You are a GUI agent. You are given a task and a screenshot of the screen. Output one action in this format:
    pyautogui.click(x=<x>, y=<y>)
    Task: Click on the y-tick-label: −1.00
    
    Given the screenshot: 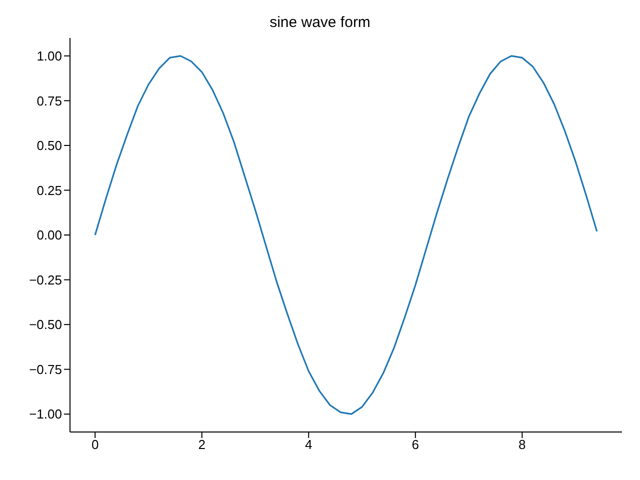 What is the action you would take?
    pyautogui.click(x=45, y=414)
    